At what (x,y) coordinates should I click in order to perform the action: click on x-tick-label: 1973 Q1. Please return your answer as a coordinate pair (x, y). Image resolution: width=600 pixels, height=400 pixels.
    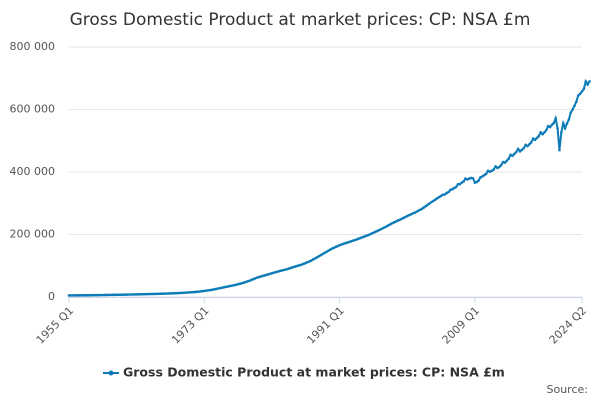
    Looking at the image, I should click on (190, 325).